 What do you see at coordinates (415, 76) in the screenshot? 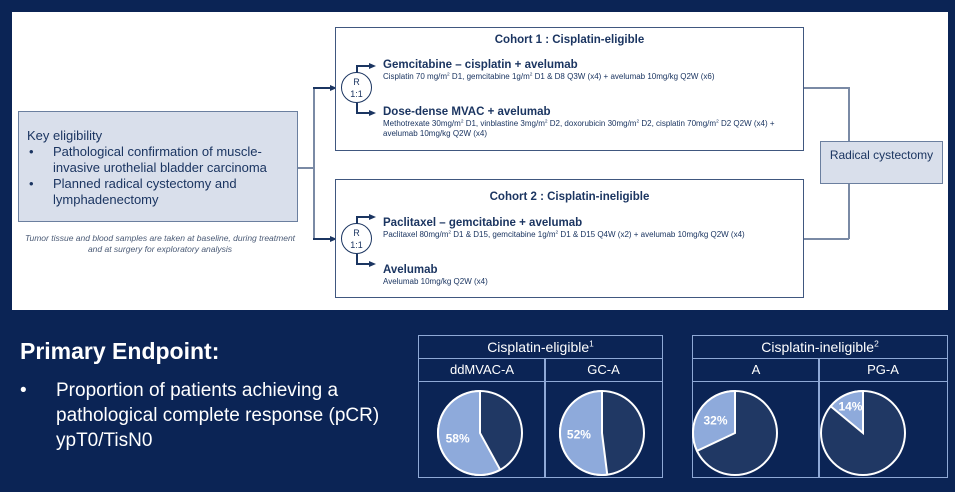
I see `regimen-text: Cisplatin 70 mg/m` at bounding box center [415, 76].